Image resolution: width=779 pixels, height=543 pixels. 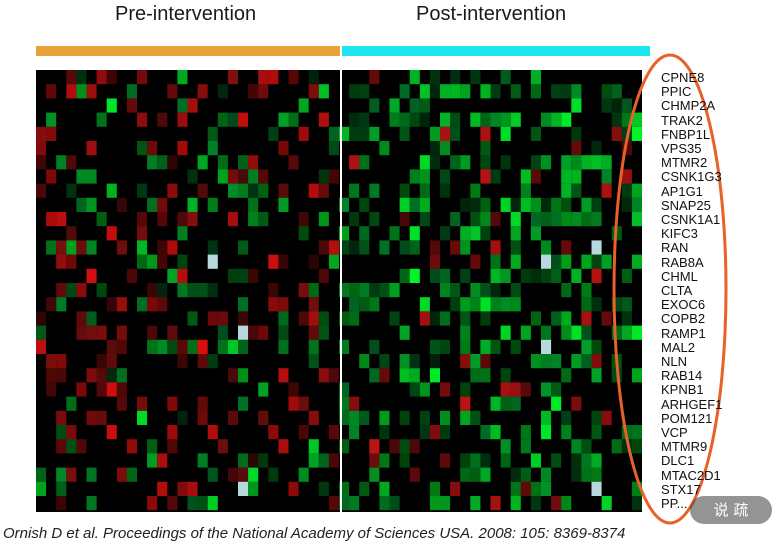 I want to click on gene-label: ARHGEF1, so click(x=692, y=404).